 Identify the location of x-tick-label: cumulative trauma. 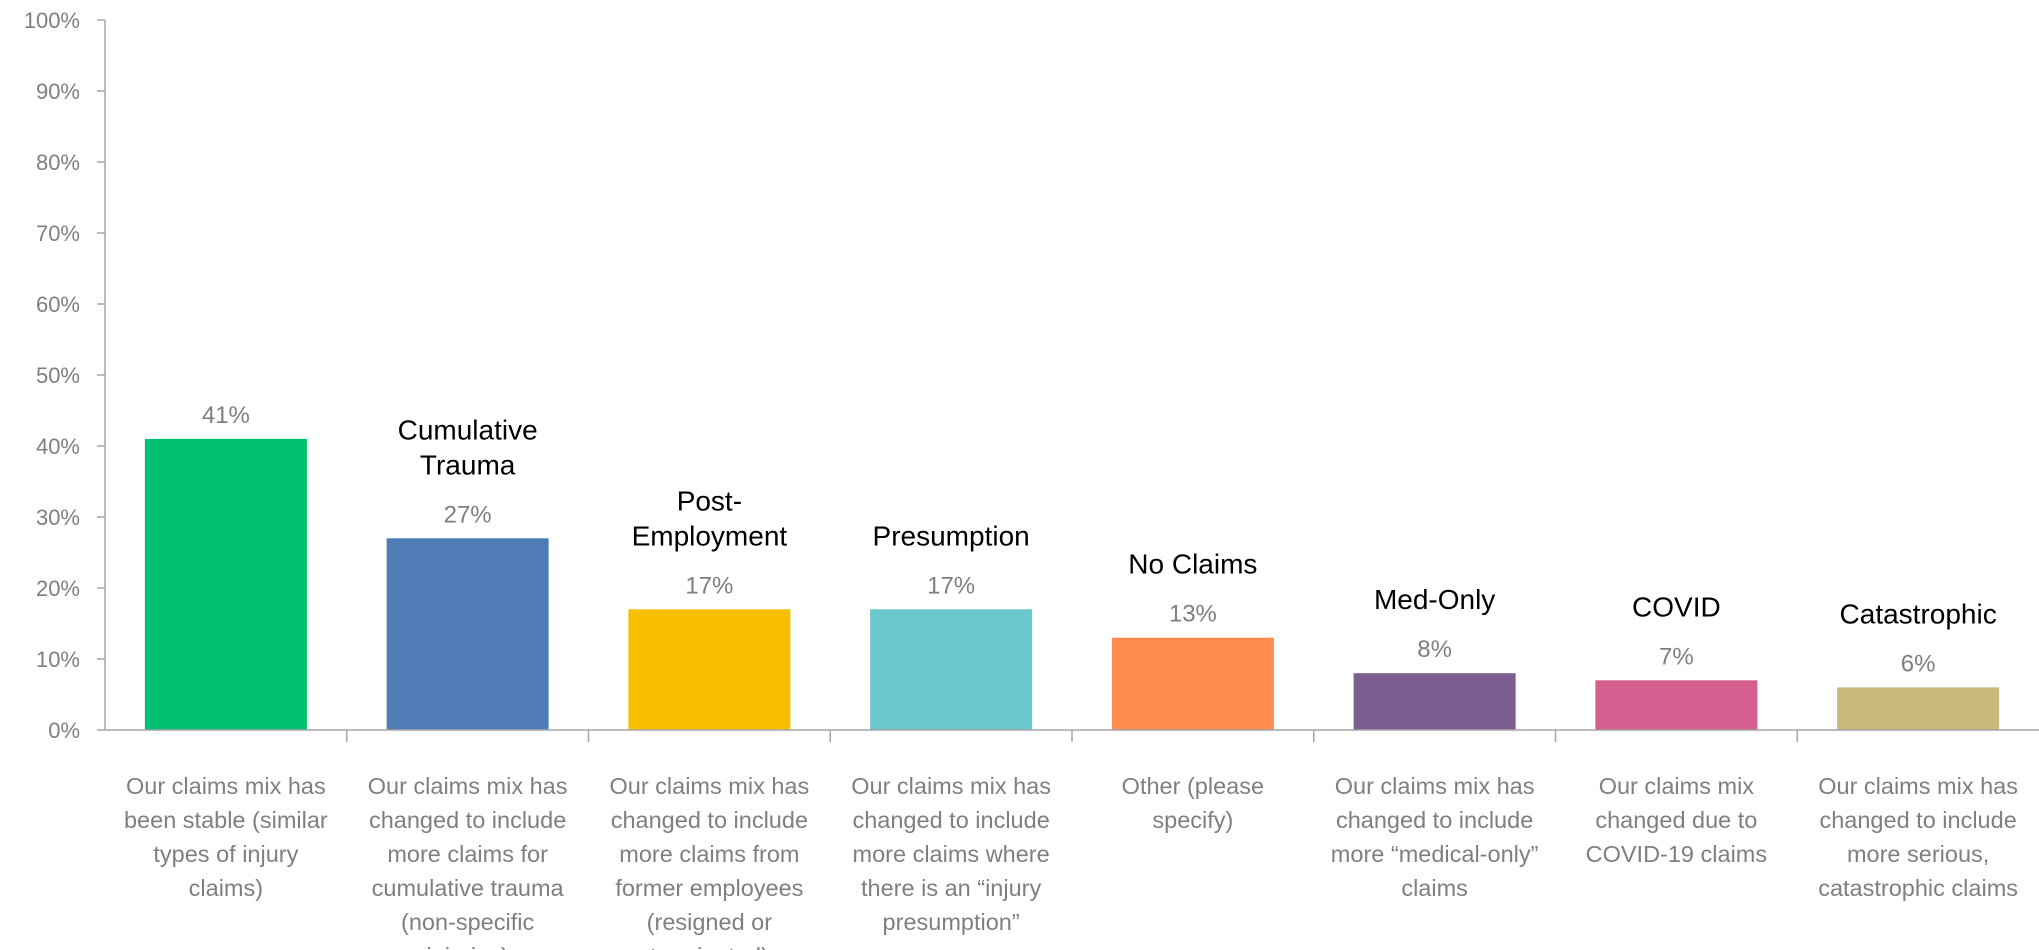
(468, 888).